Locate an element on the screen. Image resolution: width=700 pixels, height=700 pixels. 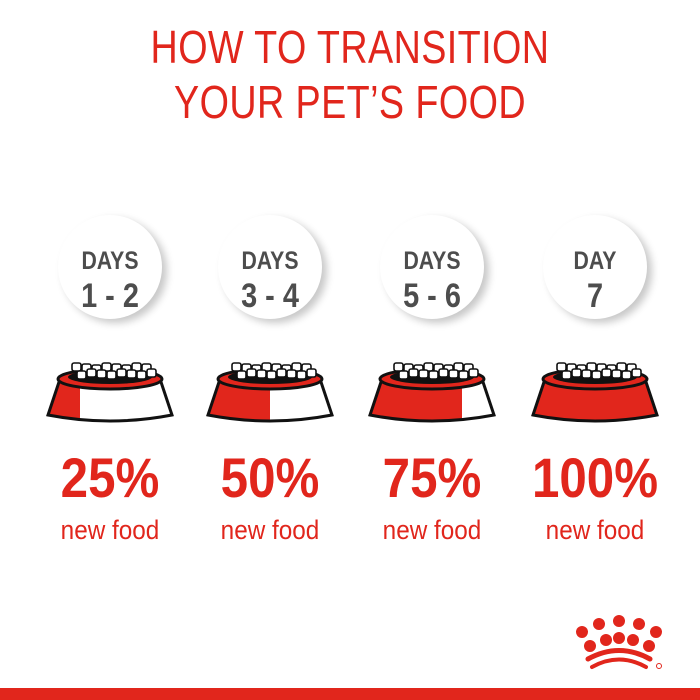
percent-new-food: 75% is located at coordinates (432, 477).